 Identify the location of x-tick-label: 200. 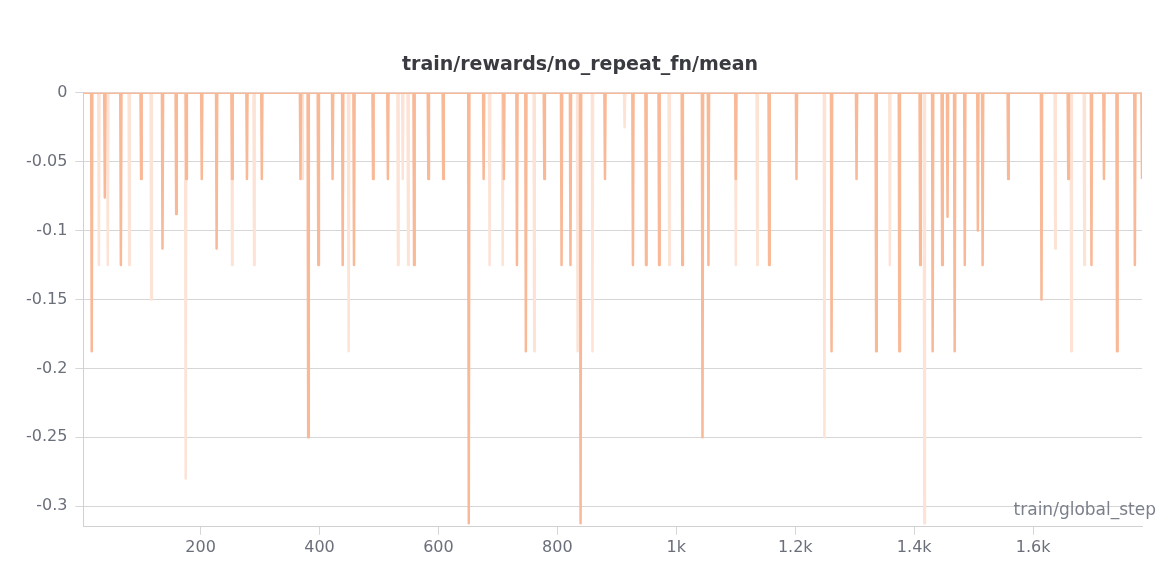
(200, 546).